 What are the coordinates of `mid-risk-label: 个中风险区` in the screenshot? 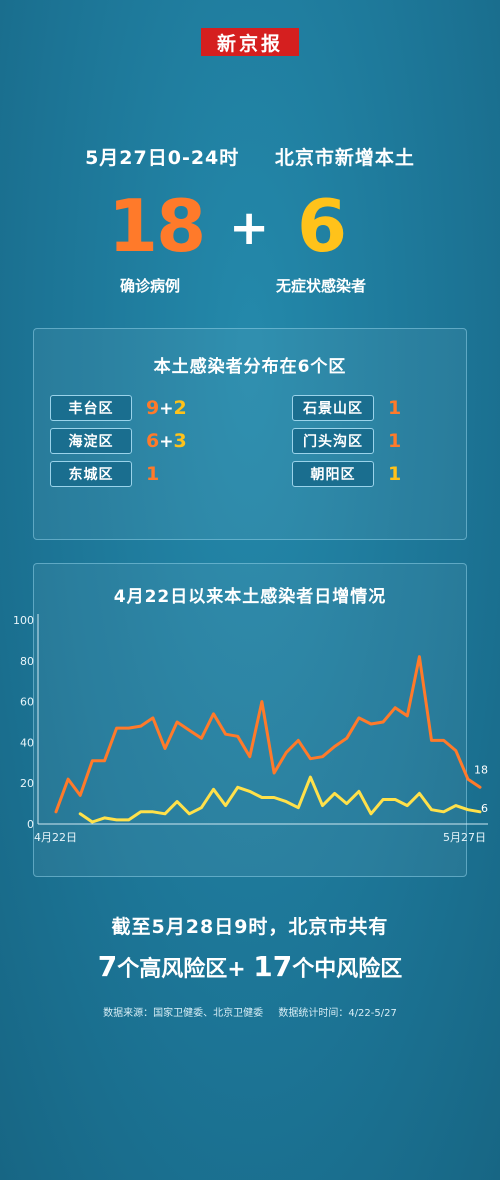 It's located at (347, 969).